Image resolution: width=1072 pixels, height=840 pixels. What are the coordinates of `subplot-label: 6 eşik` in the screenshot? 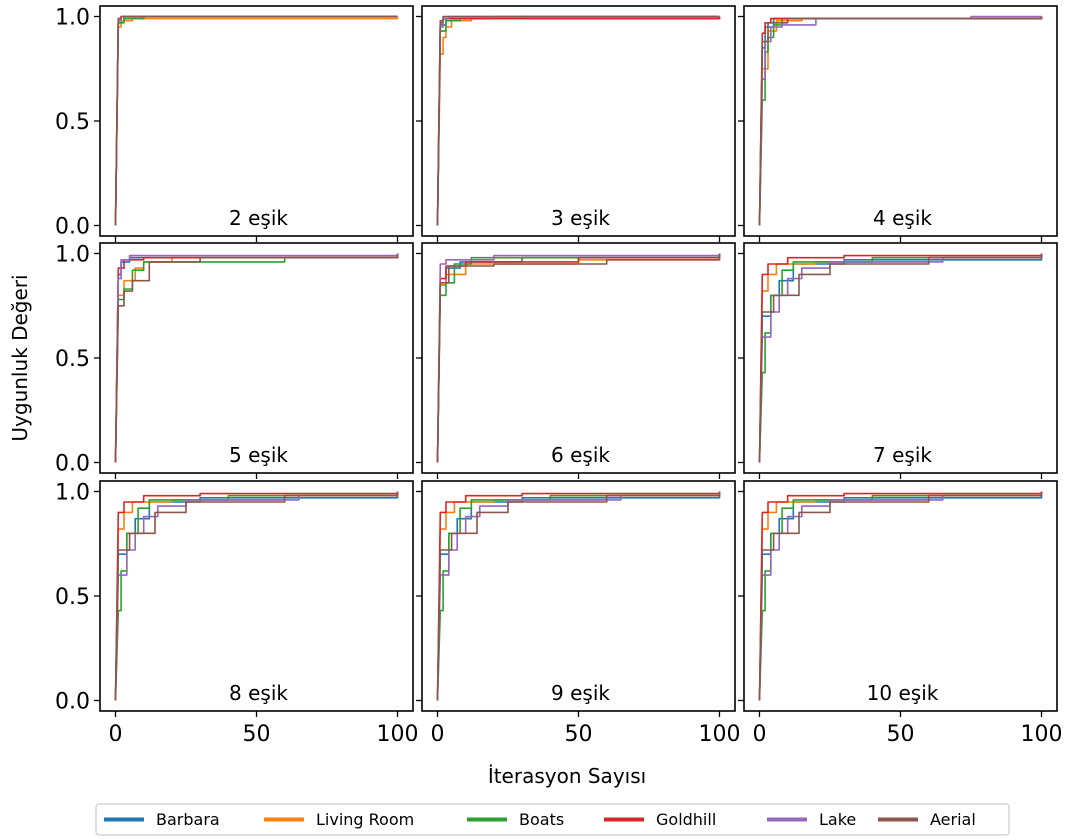 It's located at (580, 455).